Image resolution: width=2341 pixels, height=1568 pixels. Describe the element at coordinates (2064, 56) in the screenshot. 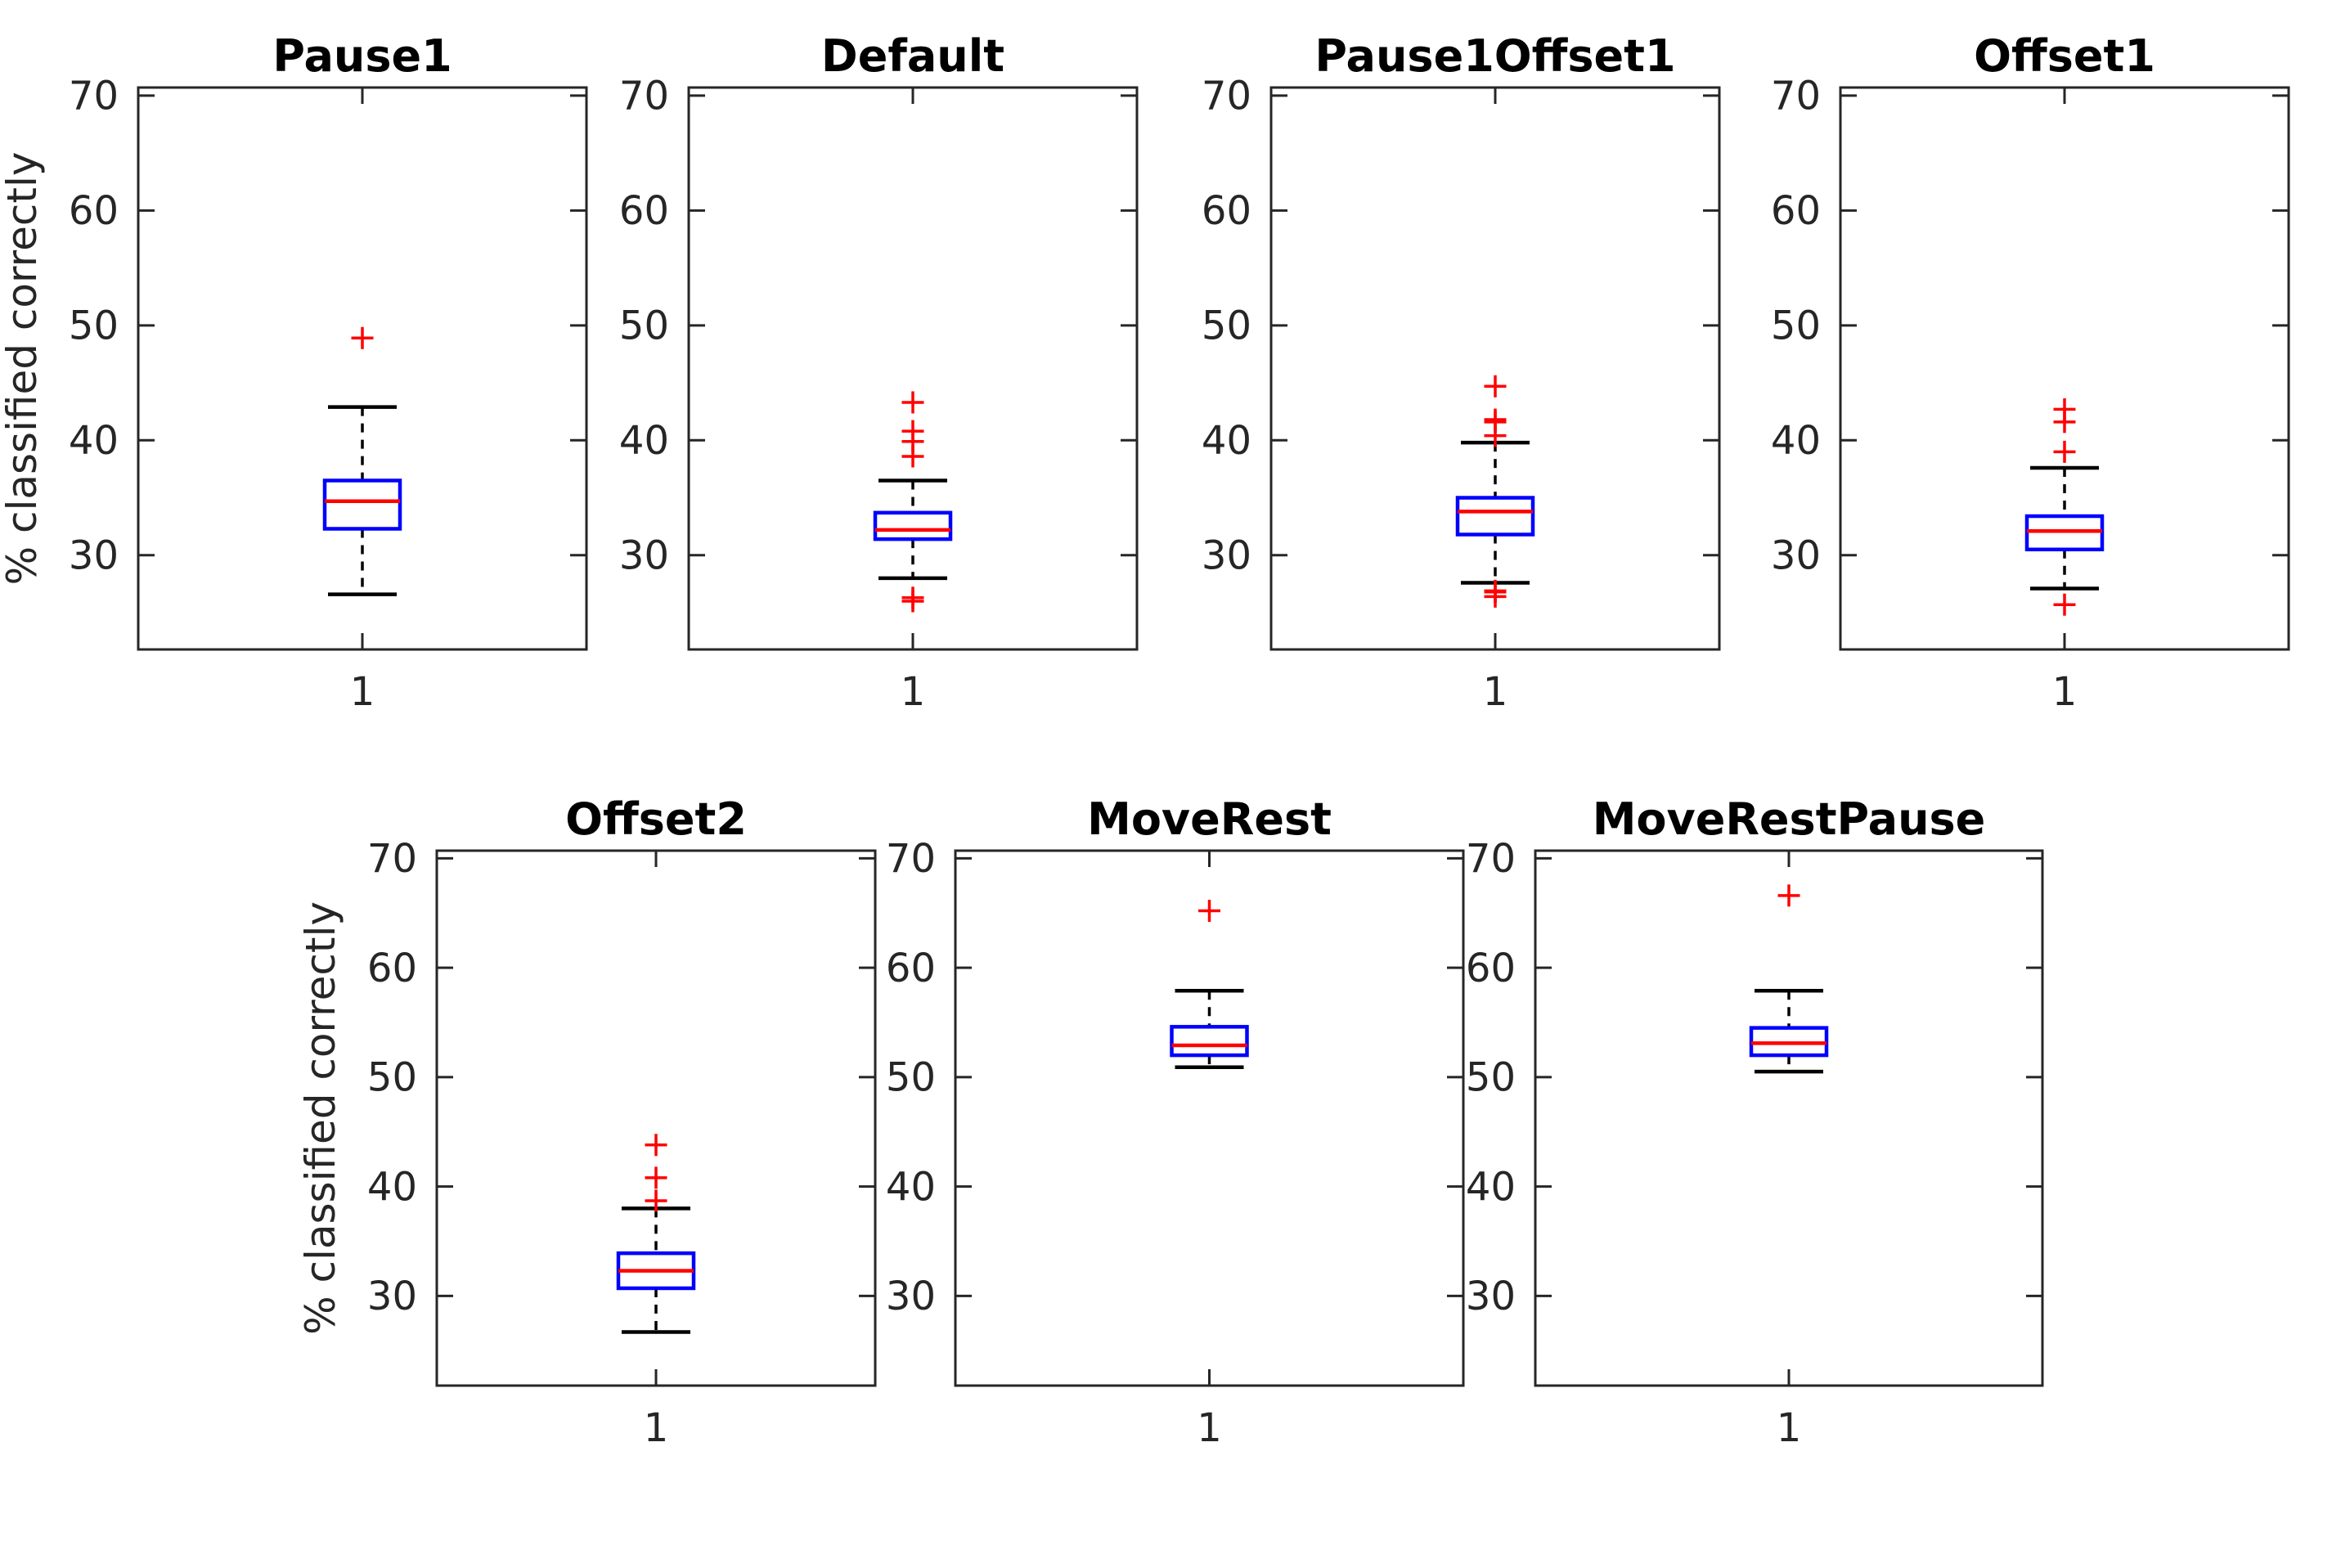

I see `subplot-title: Offset1` at that location.